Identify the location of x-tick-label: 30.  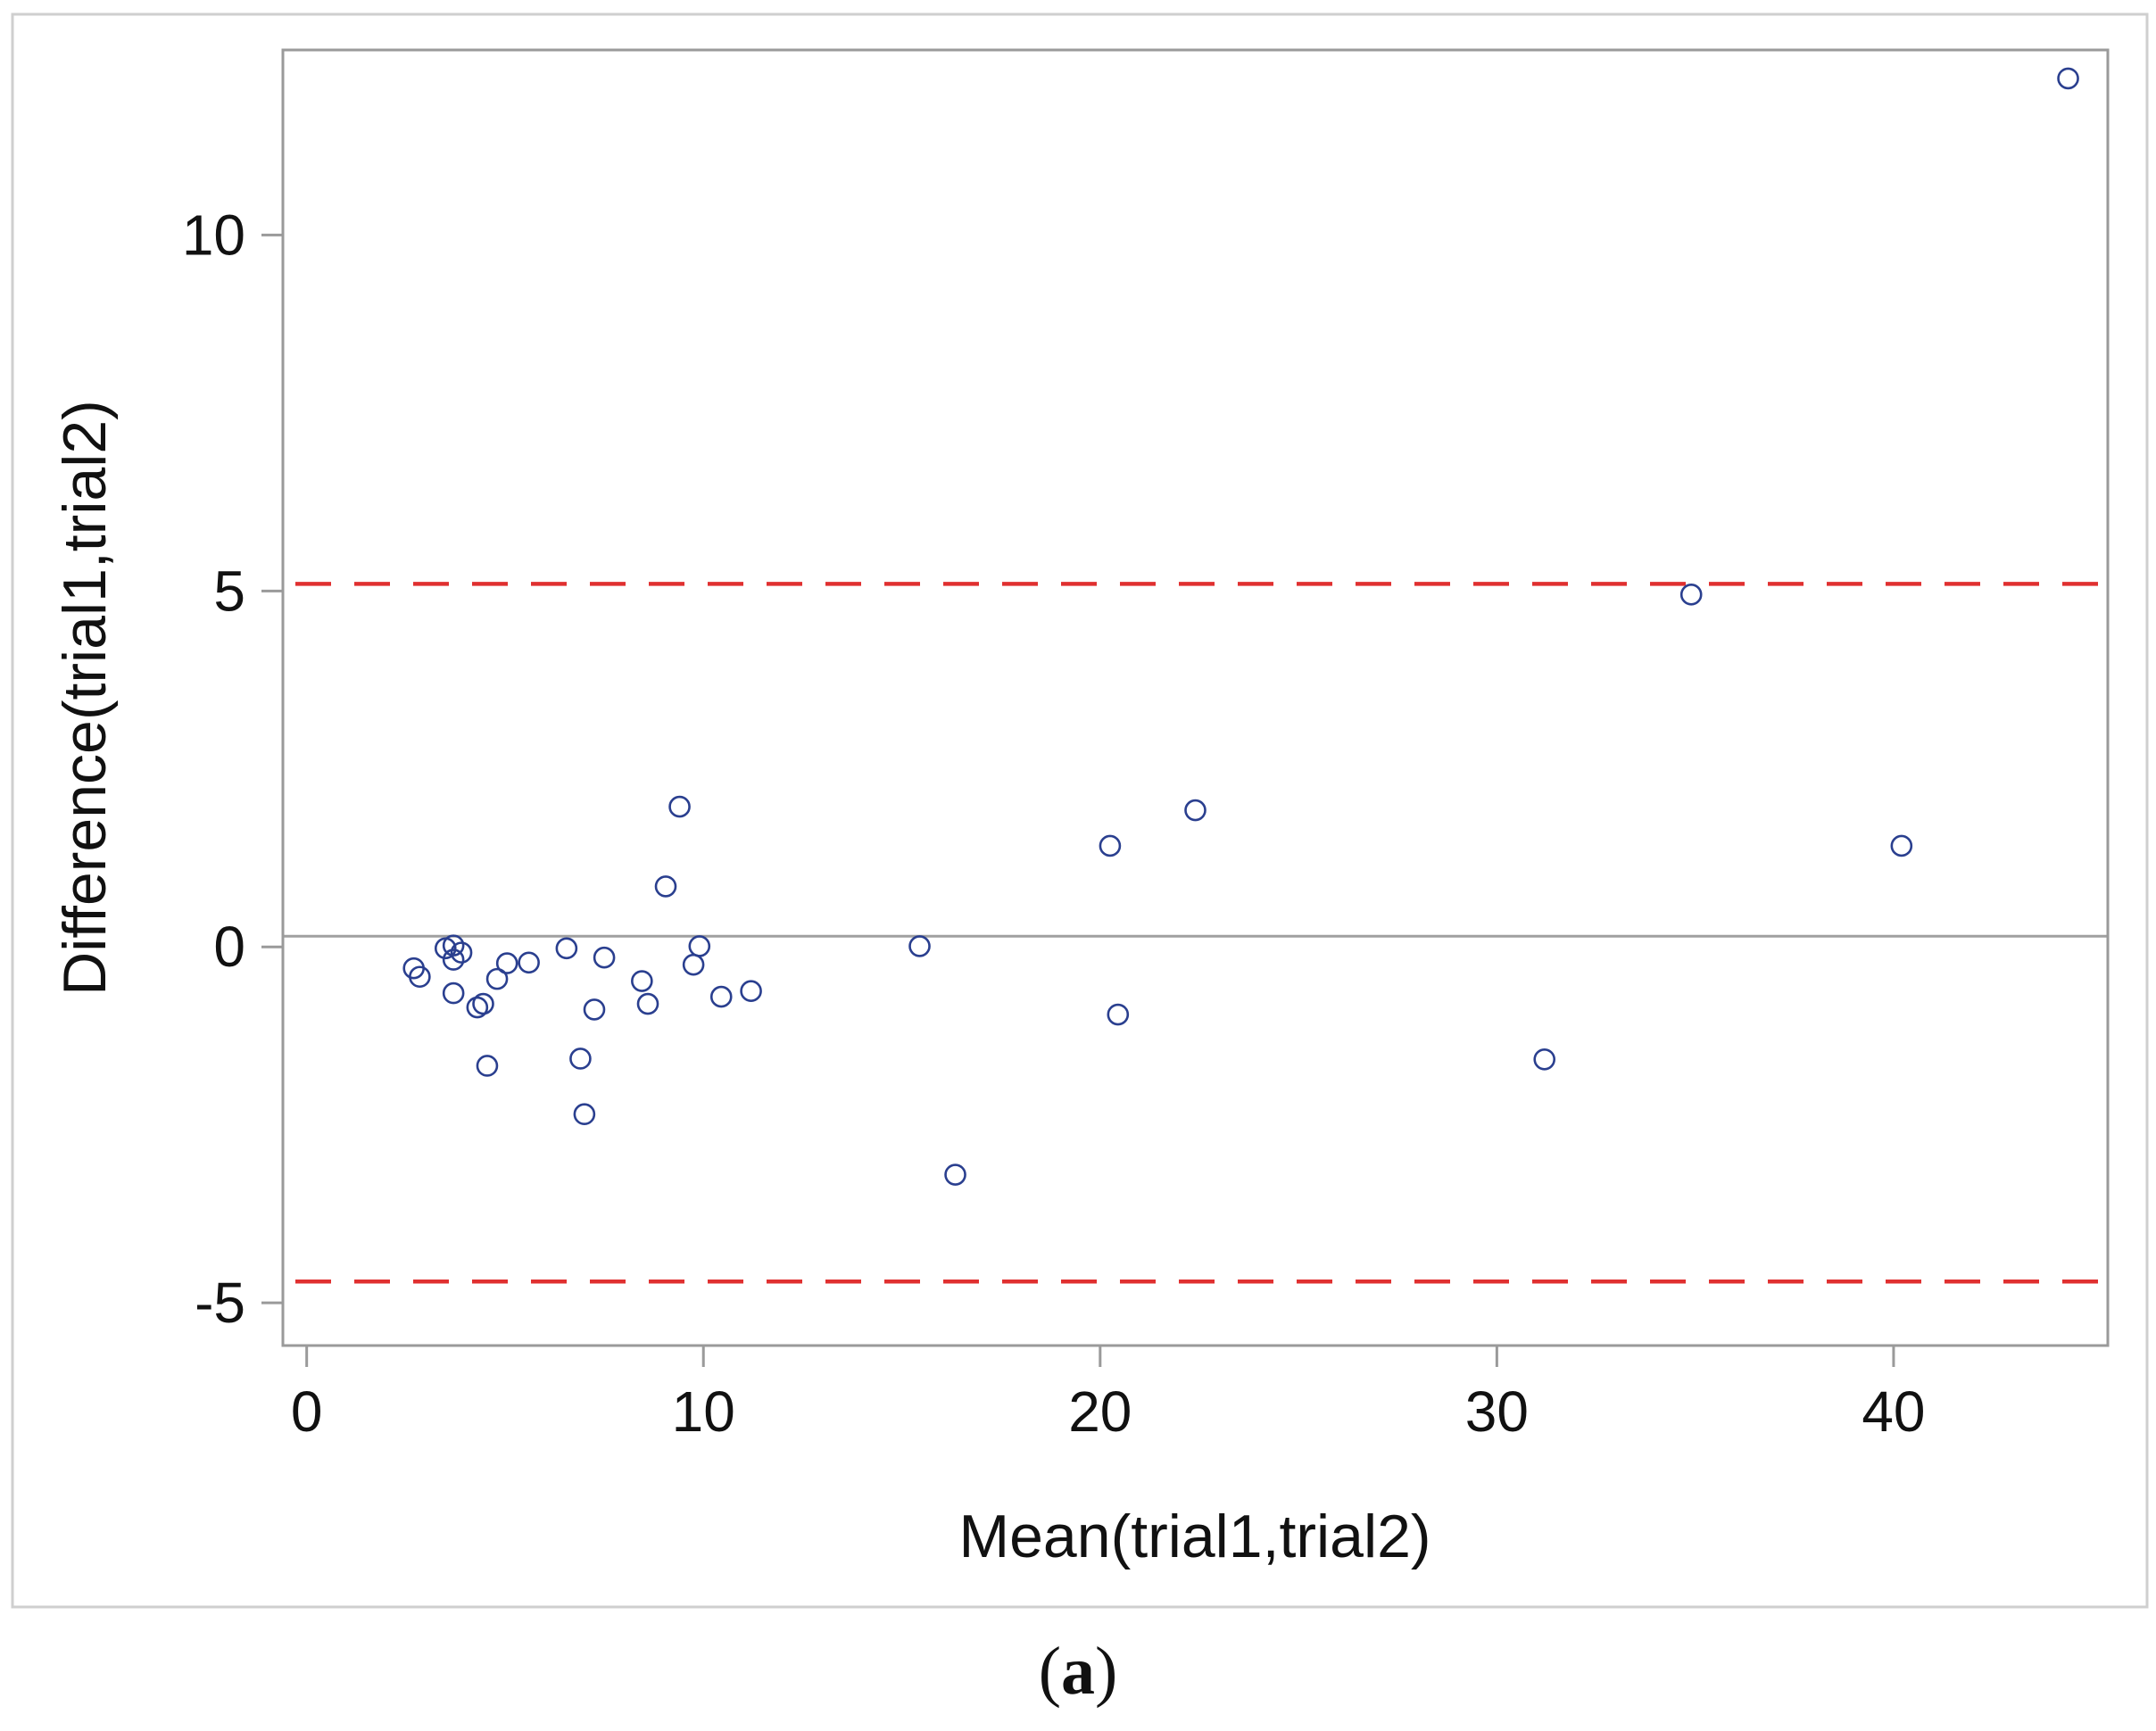
(1497, 1411).